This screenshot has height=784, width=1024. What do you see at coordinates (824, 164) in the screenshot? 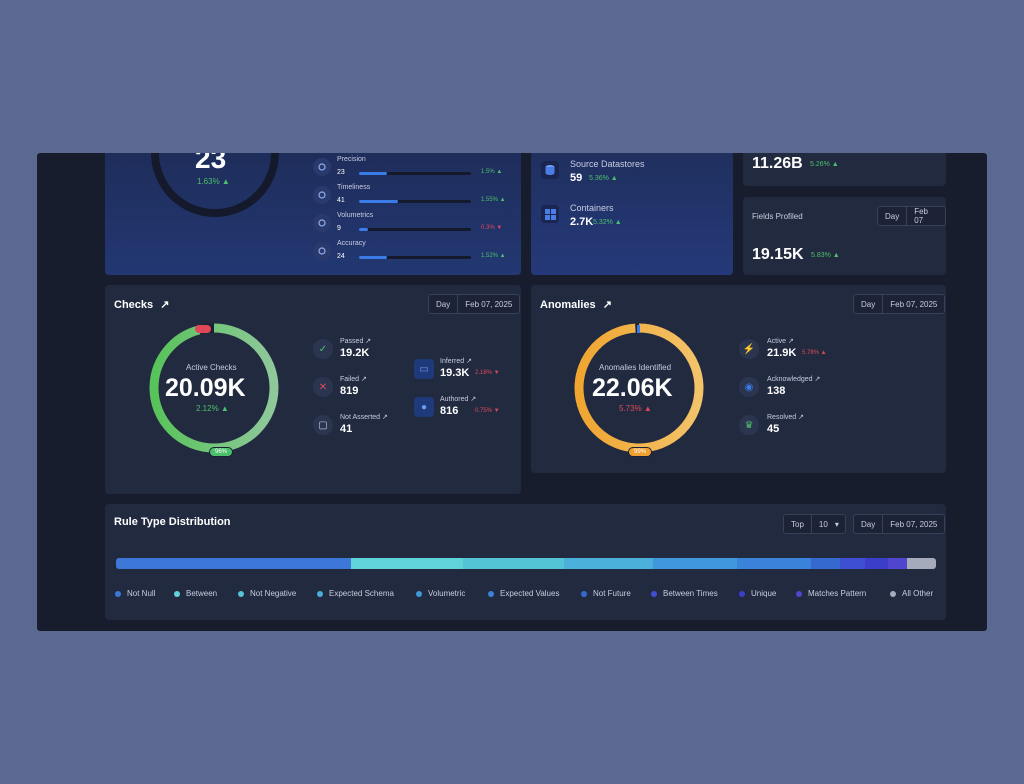
I see `records-change: 5.26% ▲` at bounding box center [824, 164].